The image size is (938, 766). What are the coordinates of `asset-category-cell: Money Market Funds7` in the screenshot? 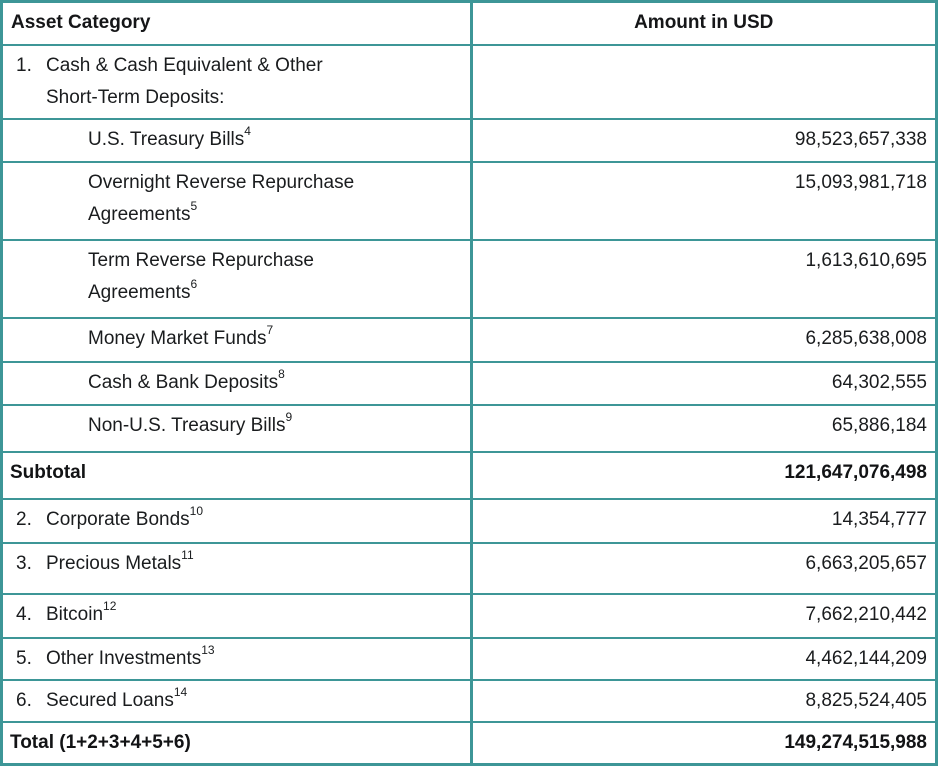 It's located at (236, 339).